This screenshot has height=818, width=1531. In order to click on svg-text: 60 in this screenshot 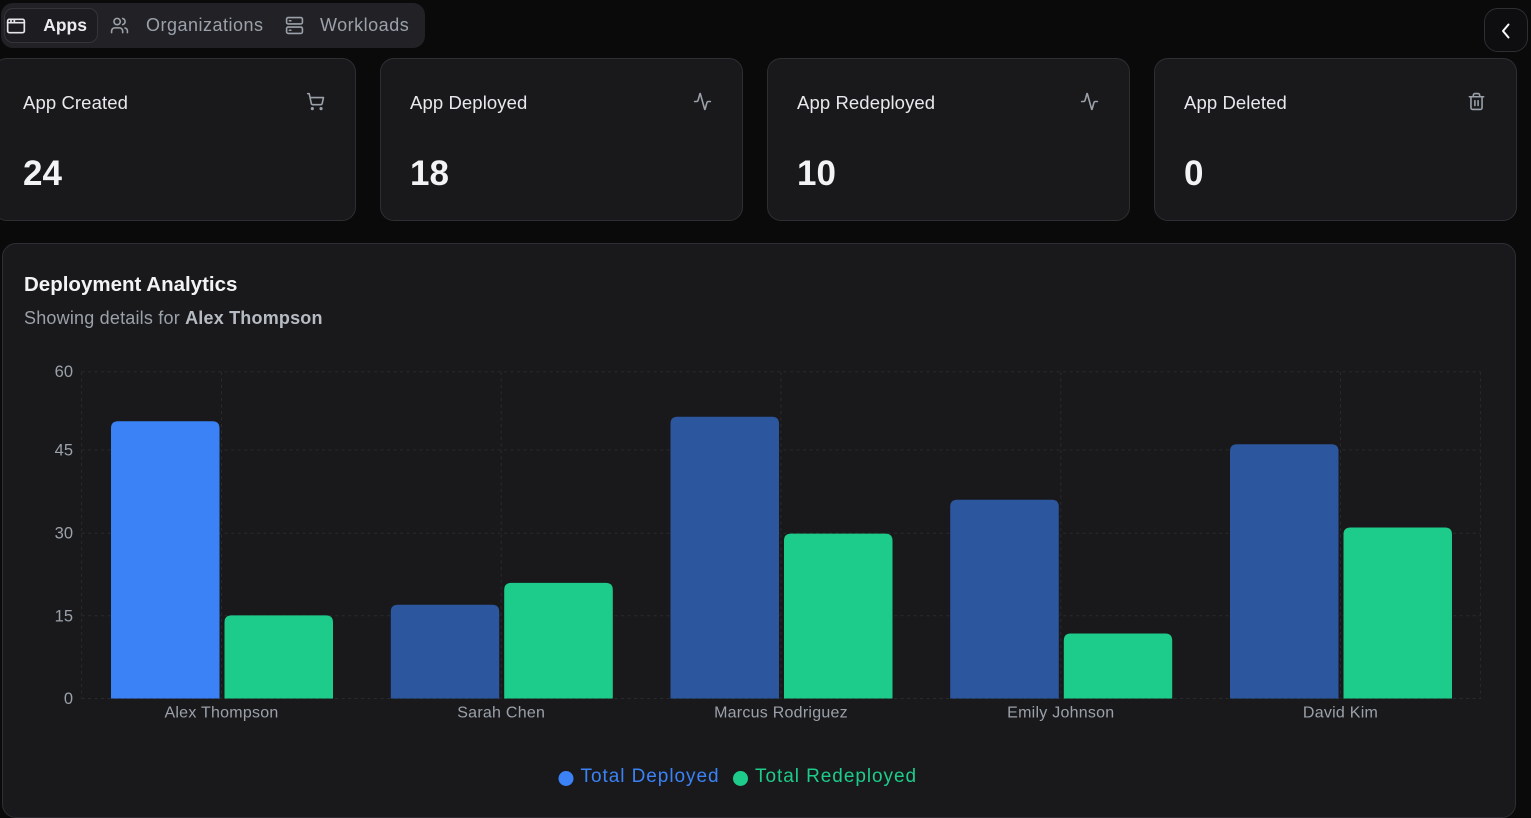, I will do `click(64, 372)`.